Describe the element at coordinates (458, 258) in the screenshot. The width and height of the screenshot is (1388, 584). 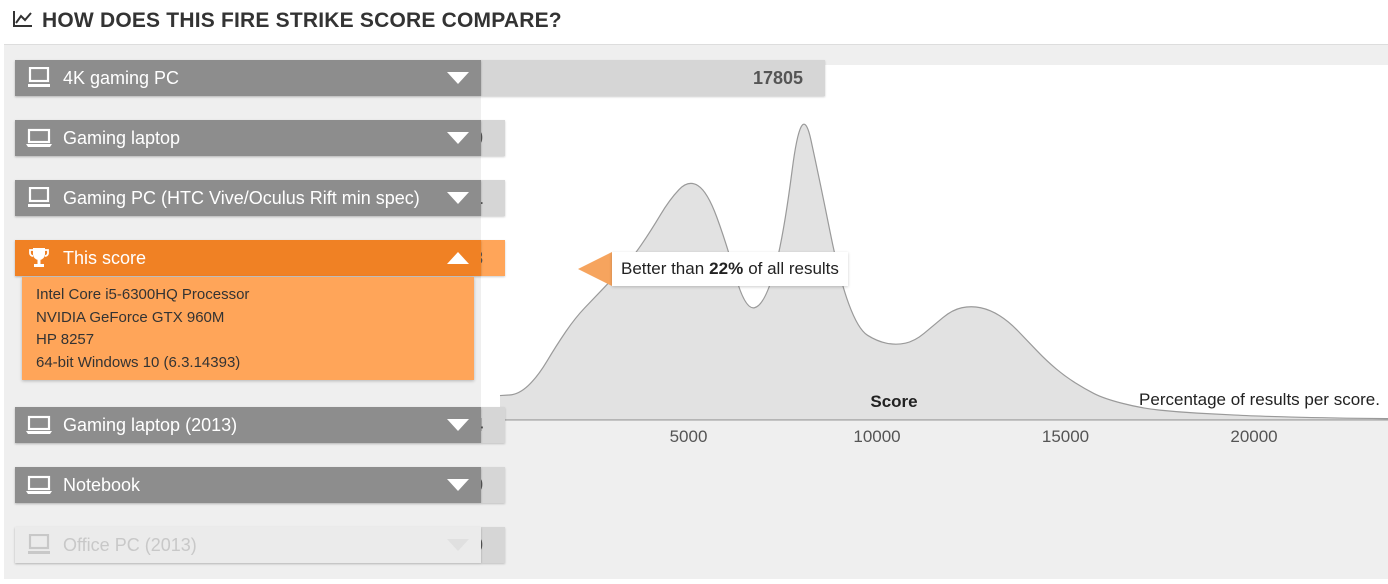
I see `collapse-arrow-icon` at that location.